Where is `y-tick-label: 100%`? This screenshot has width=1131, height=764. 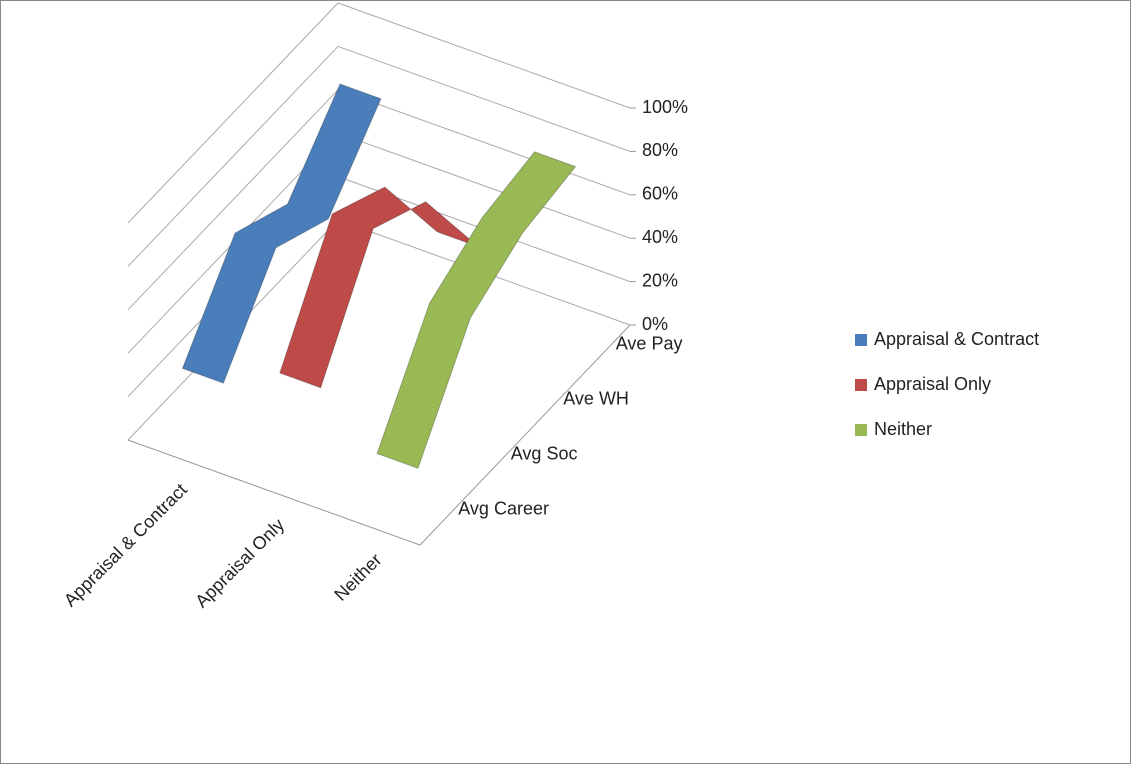
y-tick-label: 100% is located at coordinates (665, 107).